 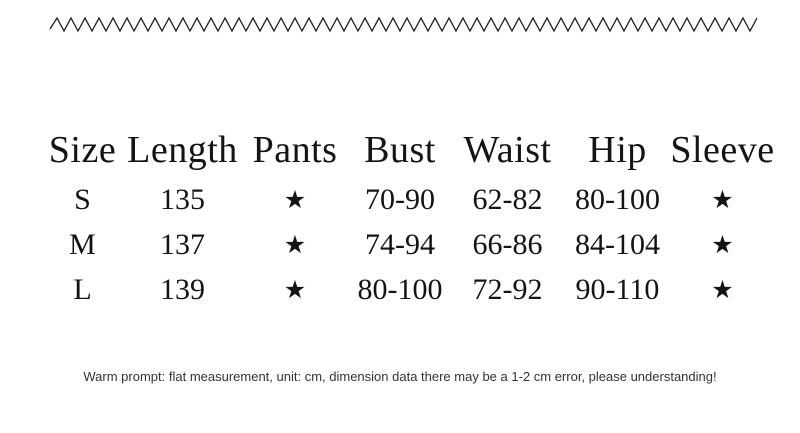 What do you see at coordinates (182, 244) in the screenshot?
I see `cell-length: 137` at bounding box center [182, 244].